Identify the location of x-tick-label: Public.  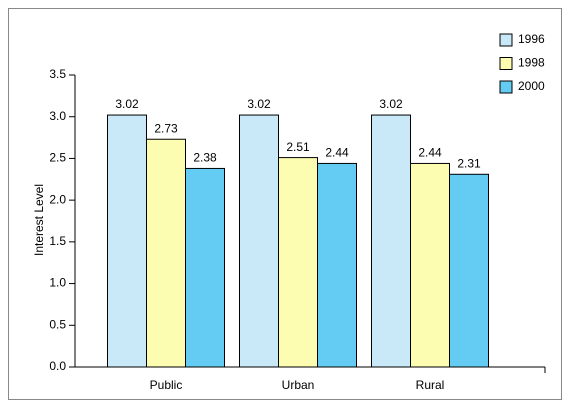
(166, 385).